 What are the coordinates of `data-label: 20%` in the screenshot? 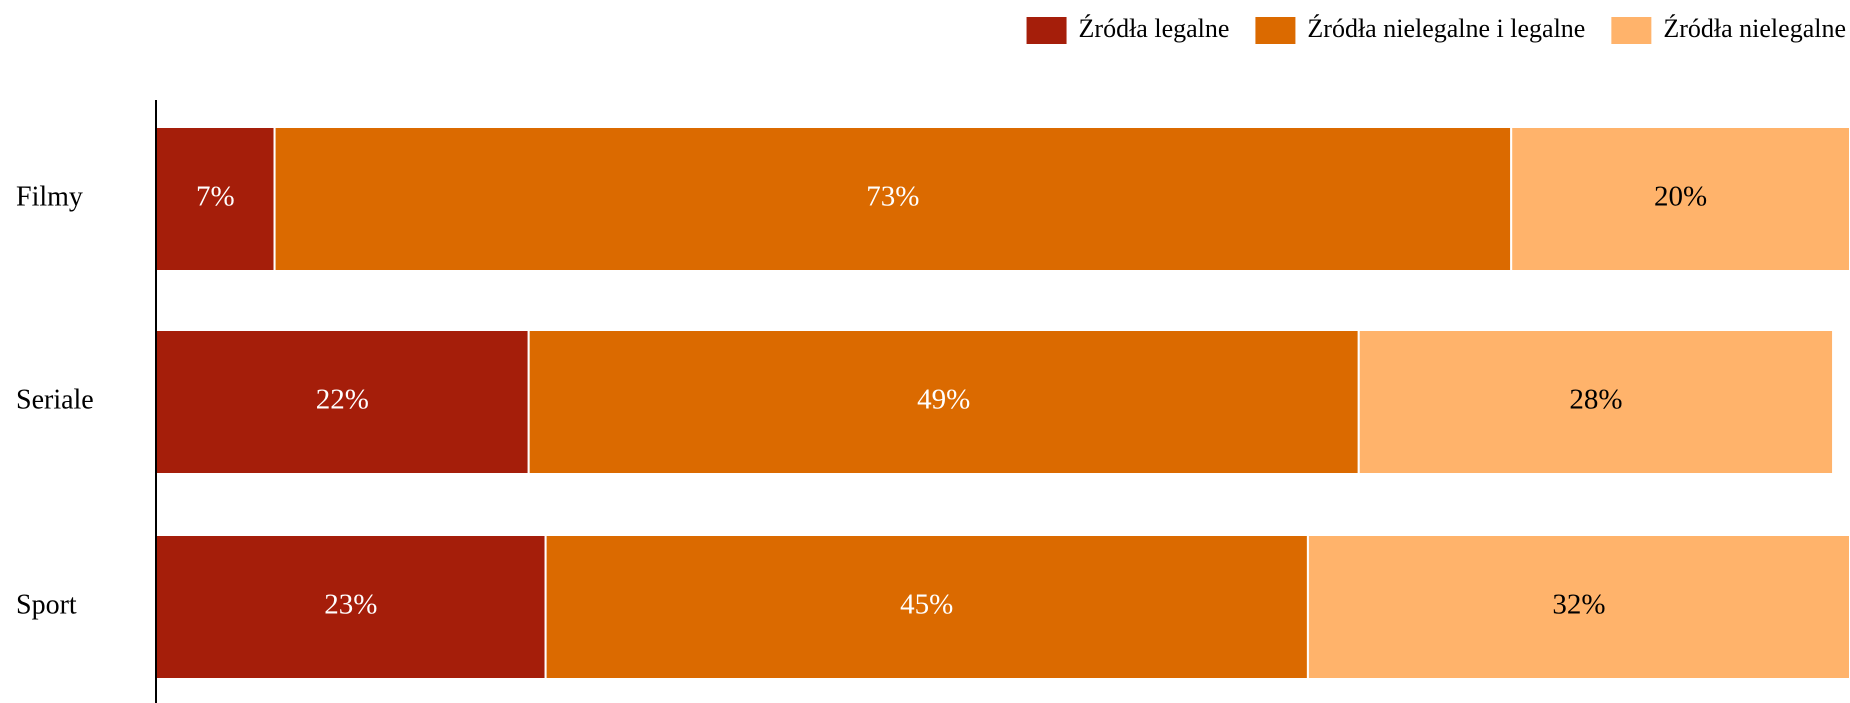 It's located at (1680, 197).